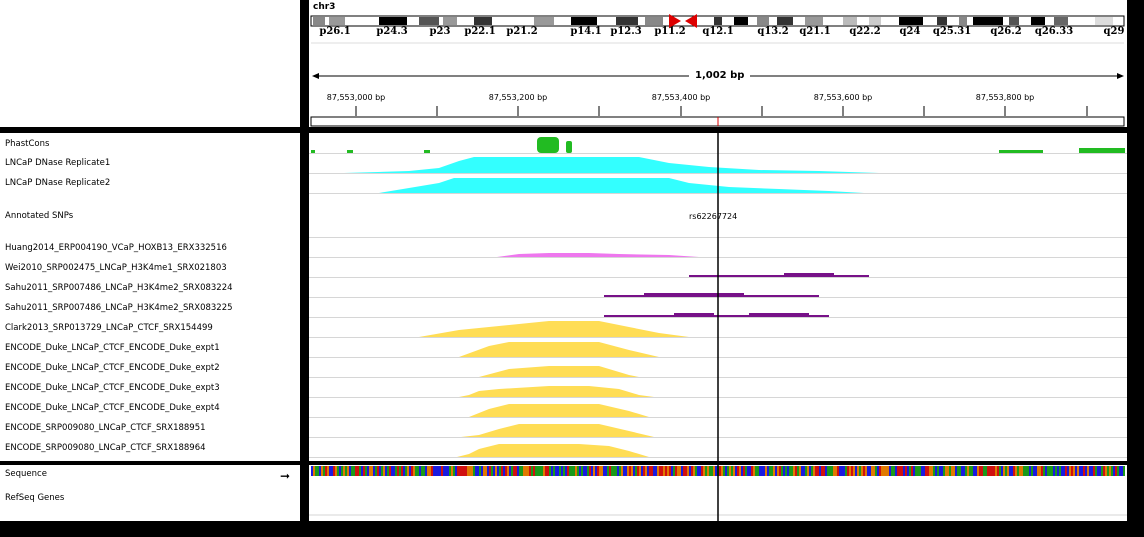 This screenshot has width=1144, height=537. What do you see at coordinates (58, 183) in the screenshot?
I see `track-name: LNCaP DNase Replicate2` at bounding box center [58, 183].